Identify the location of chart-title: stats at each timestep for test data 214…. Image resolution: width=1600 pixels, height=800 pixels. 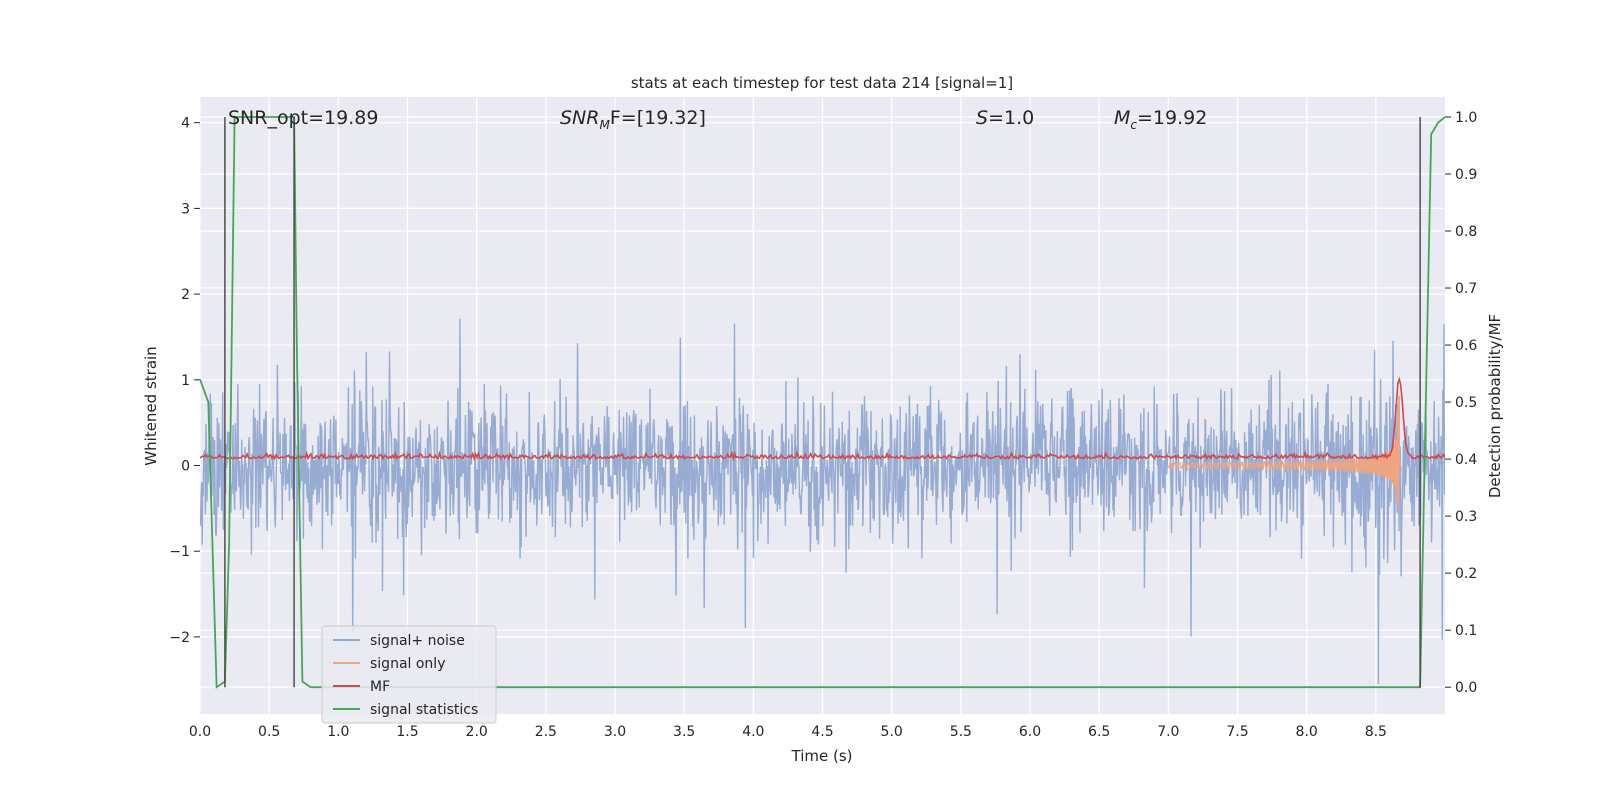
(822, 83).